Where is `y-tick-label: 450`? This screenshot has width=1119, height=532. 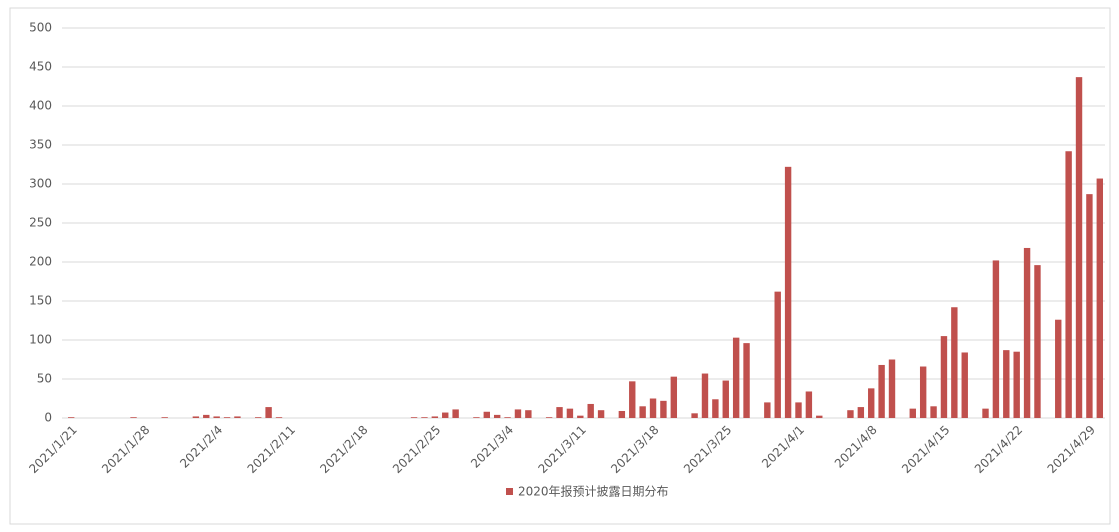 y-tick-label: 450 is located at coordinates (40, 67).